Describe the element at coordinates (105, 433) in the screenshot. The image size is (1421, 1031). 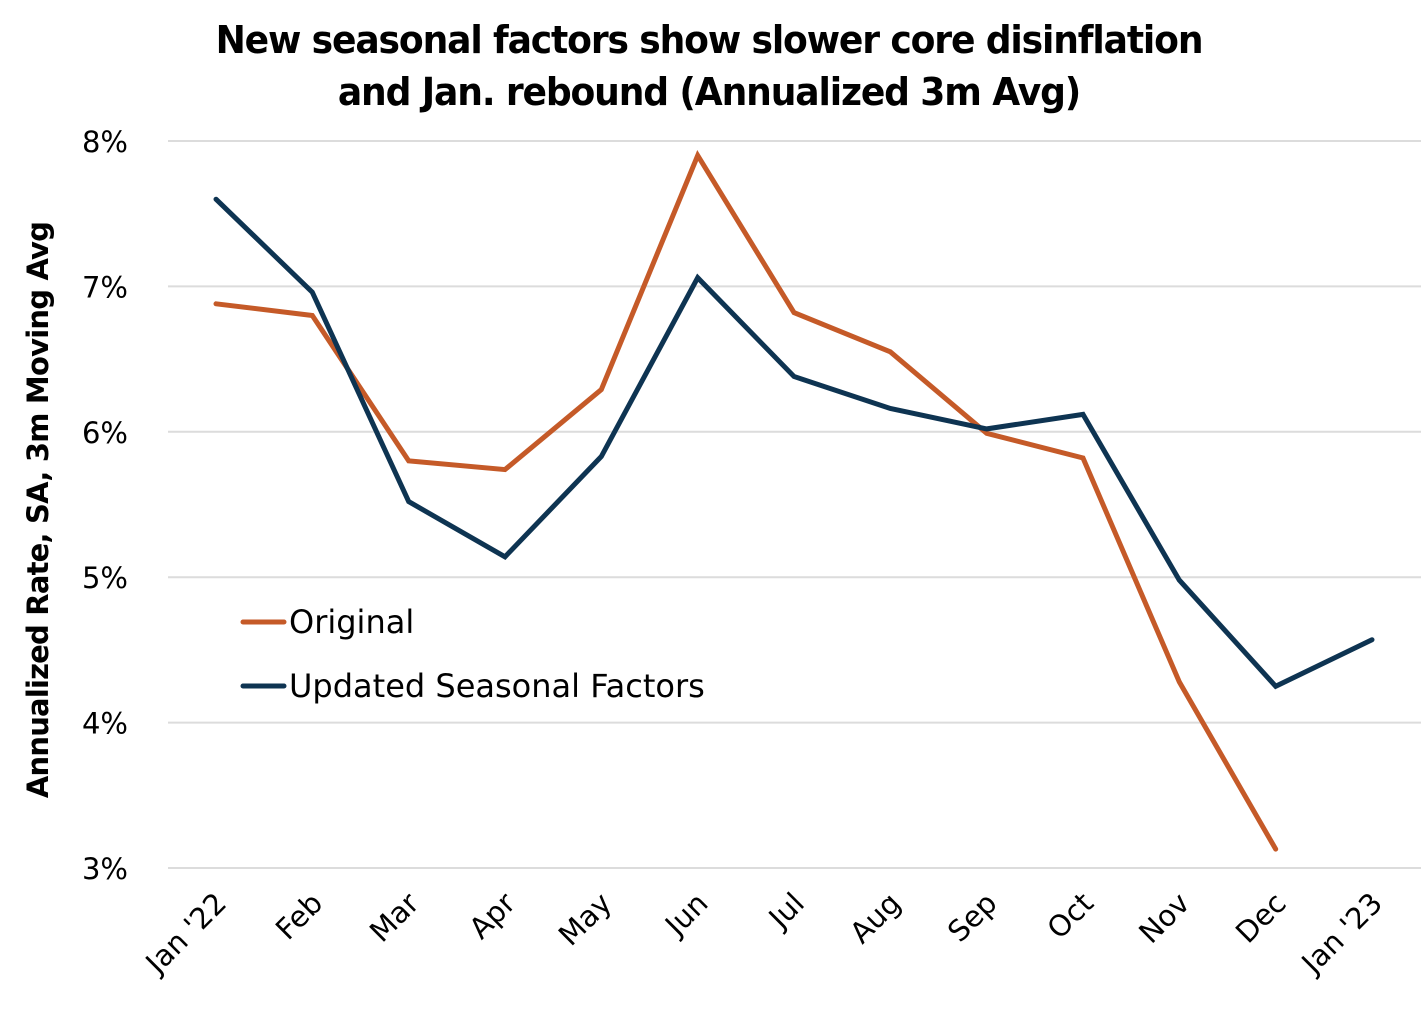
I see `y-tick-label: 6%` at that location.